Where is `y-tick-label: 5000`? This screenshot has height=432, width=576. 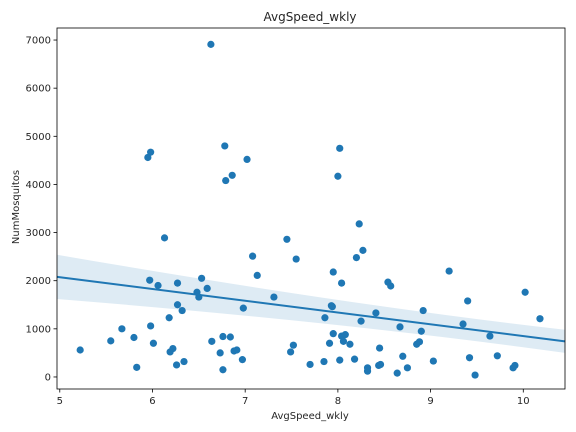
y-tick-label: 5000 is located at coordinates (38, 137).